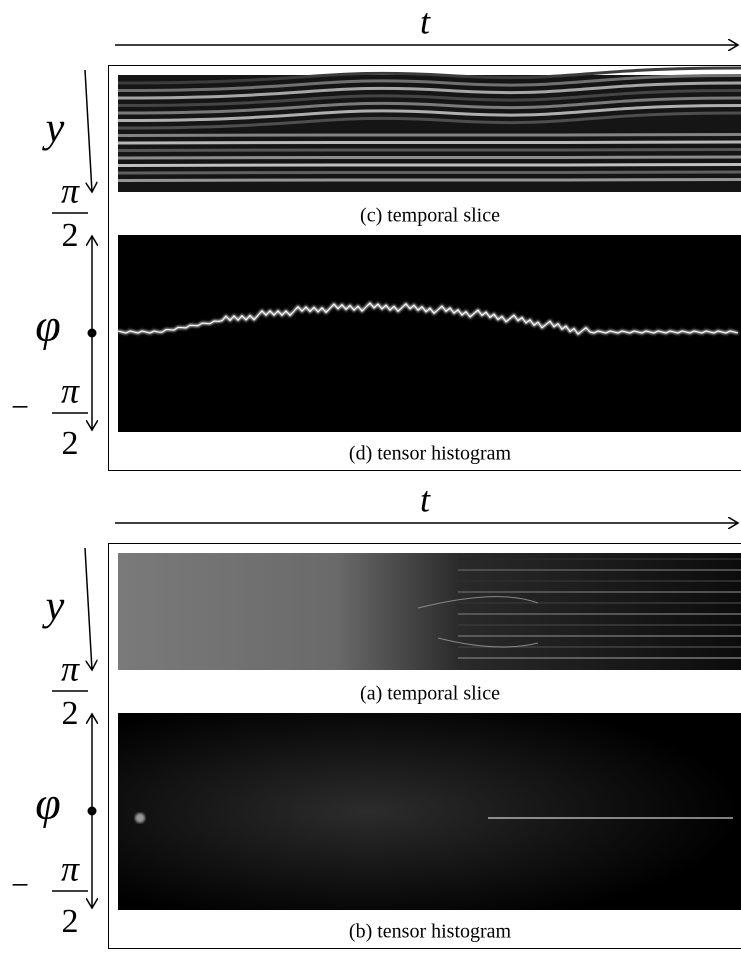 This screenshot has height=966, width=741. I want to click on histogram-spot, so click(140, 818).